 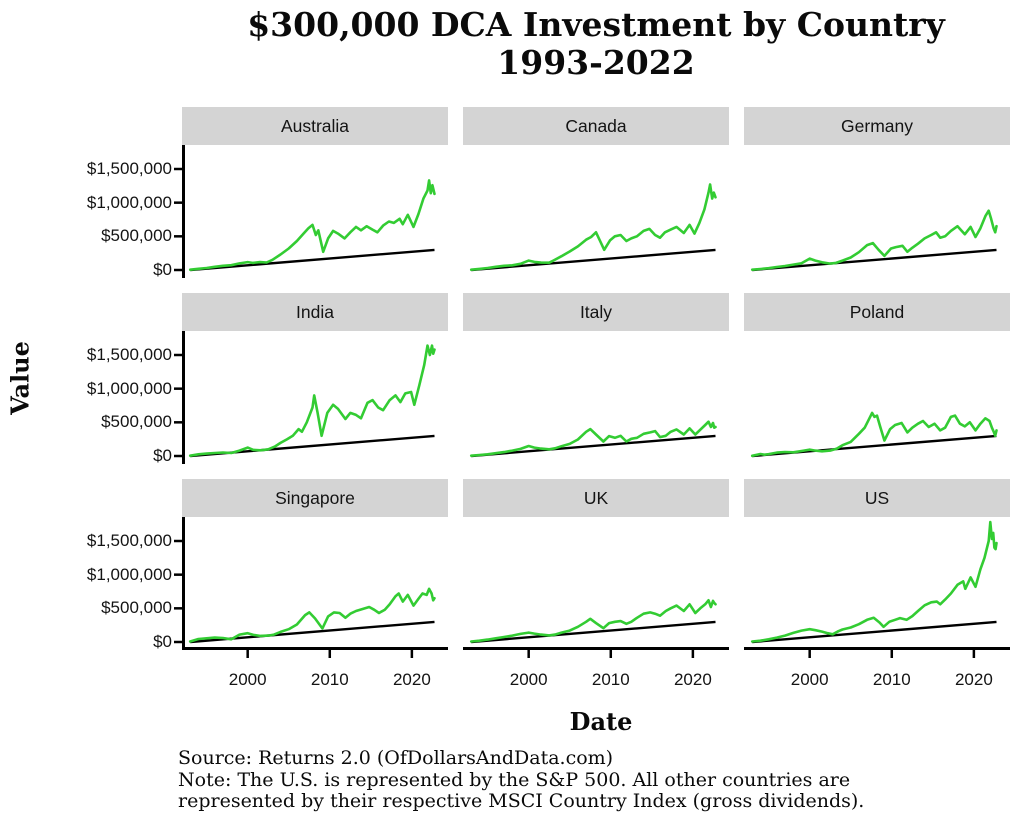 I want to click on facet-italy: Italy, so click(x=596, y=378).